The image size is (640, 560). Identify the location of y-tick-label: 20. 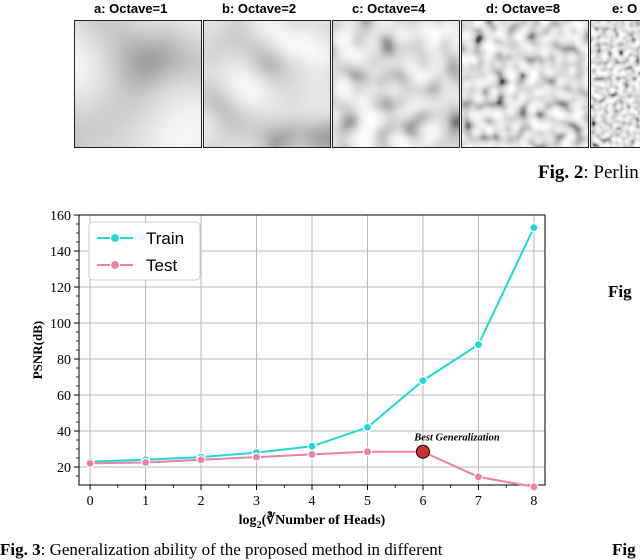
(64, 468).